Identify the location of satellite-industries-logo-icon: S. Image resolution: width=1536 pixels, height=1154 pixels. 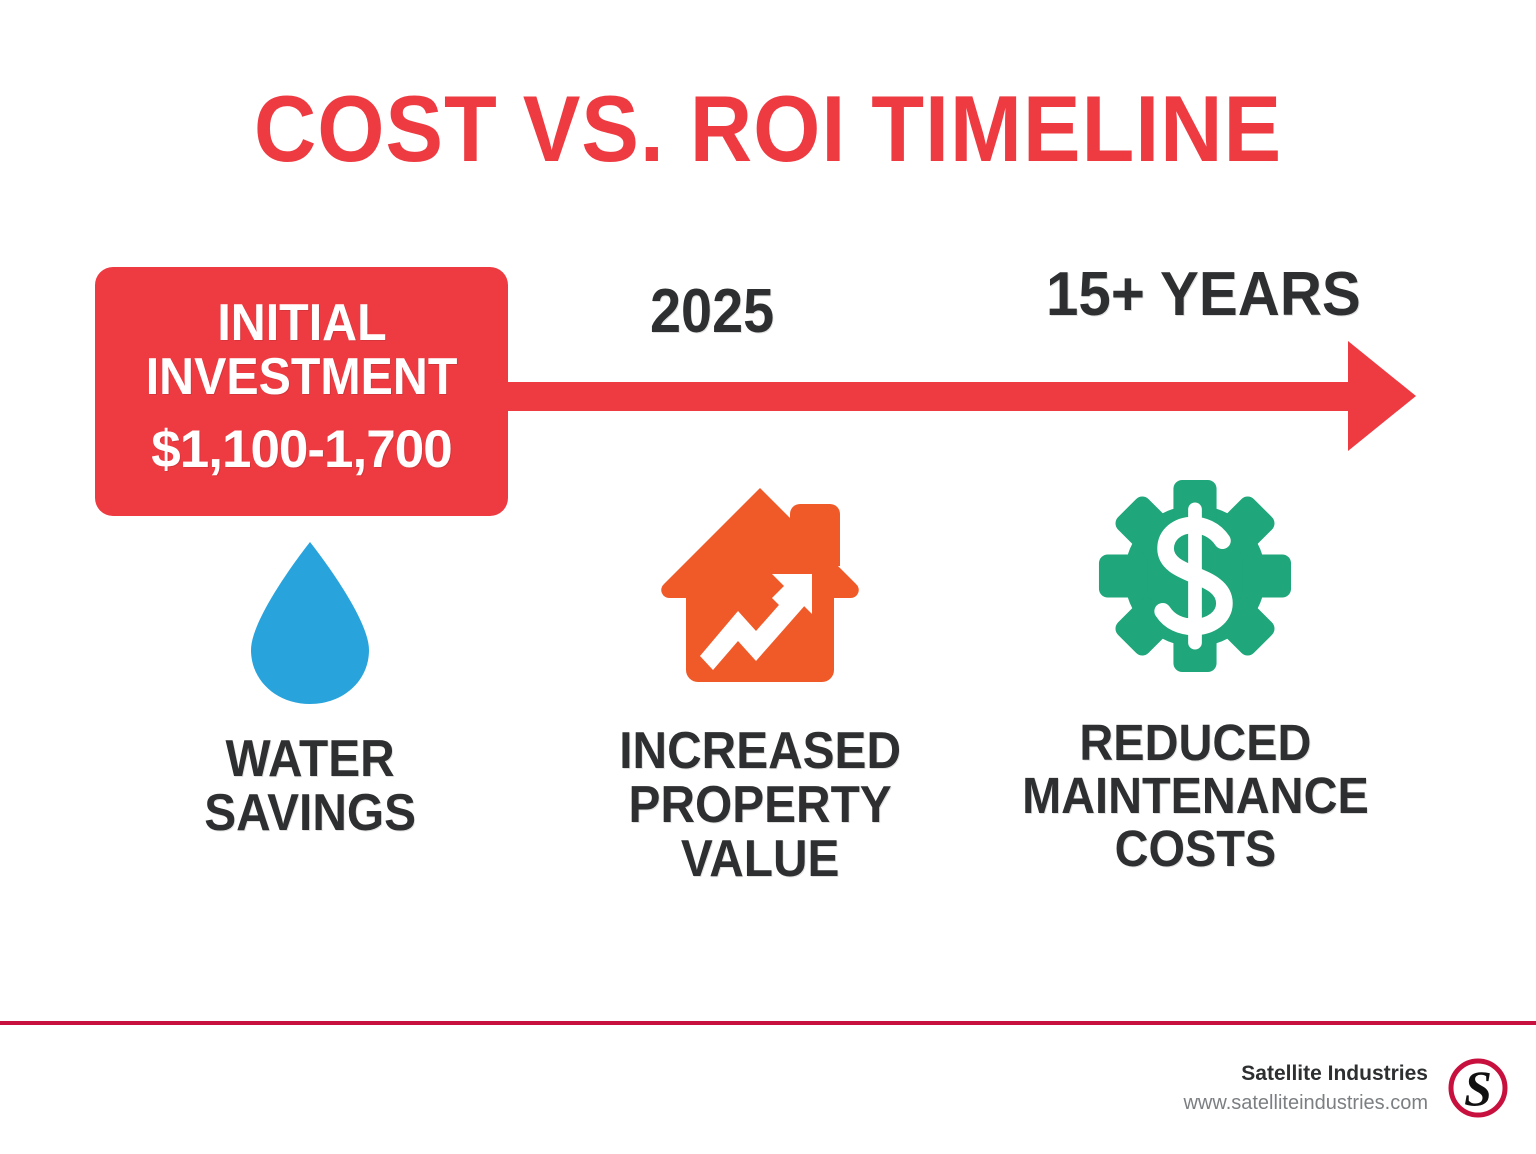
(1478, 1088).